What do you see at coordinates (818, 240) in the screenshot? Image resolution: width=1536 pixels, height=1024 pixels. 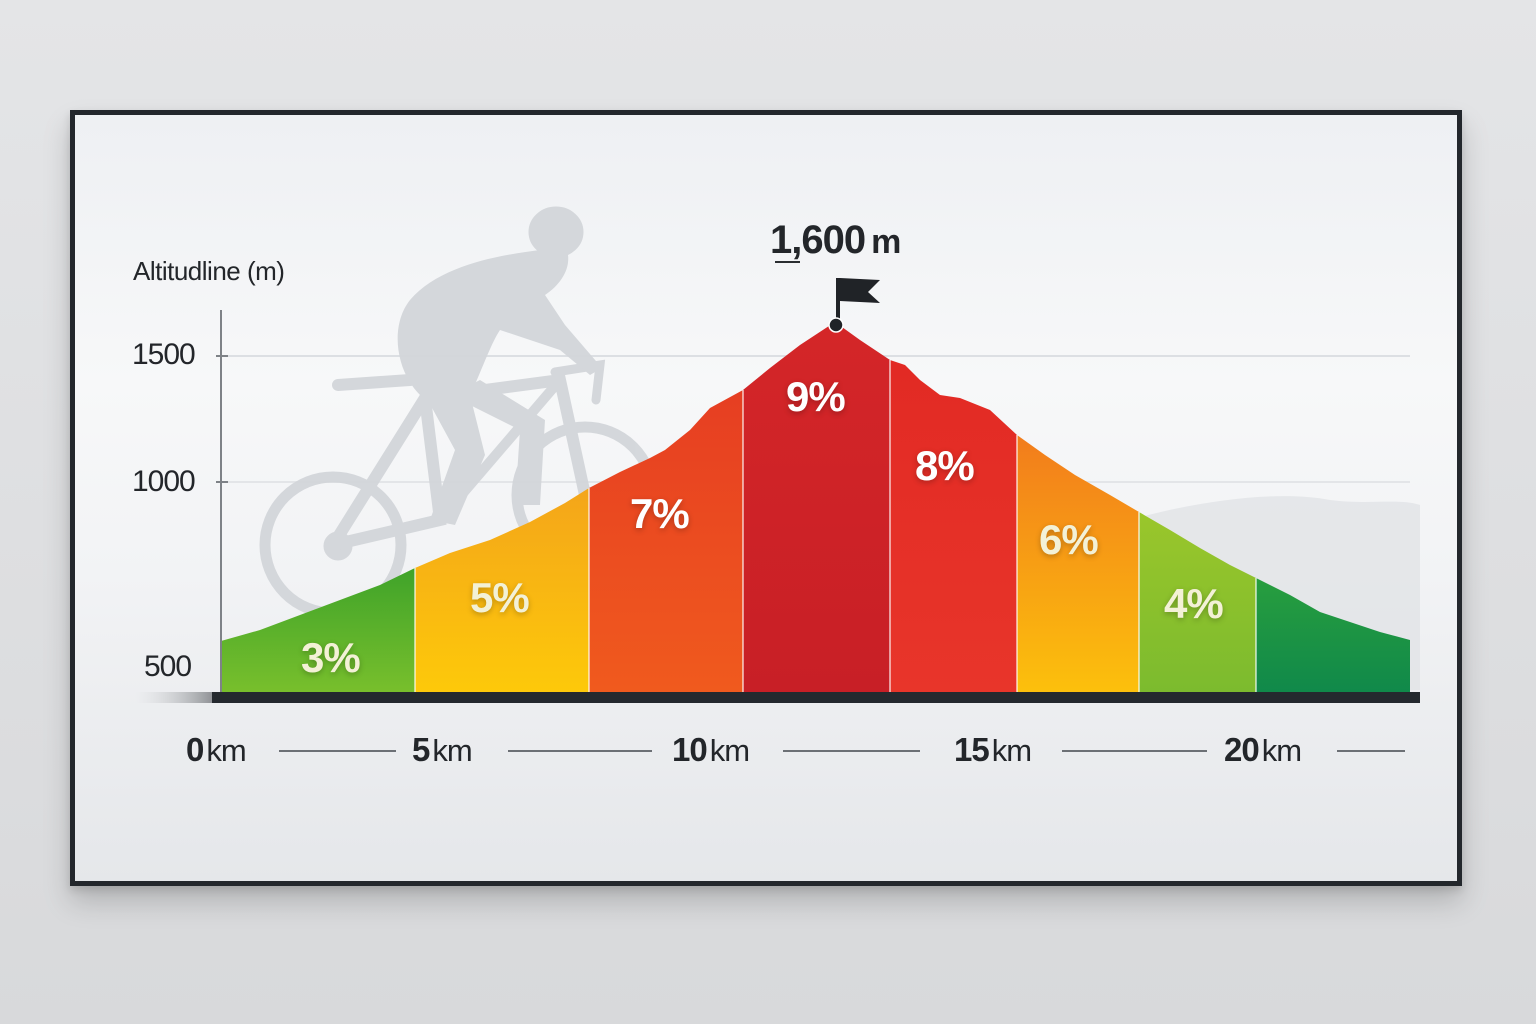 I see `peak-altitude-value: 1,600` at bounding box center [818, 240].